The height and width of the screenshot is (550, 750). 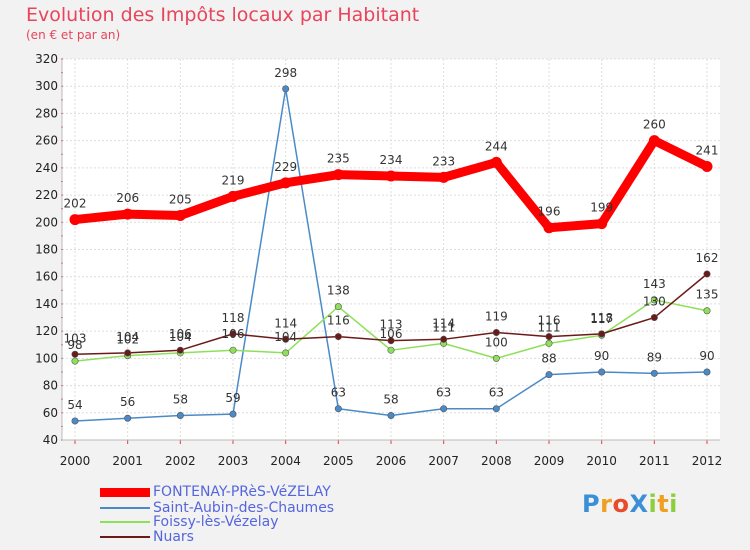 What do you see at coordinates (601, 319) in the screenshot?
I see `data-label: 117` at bounding box center [601, 319].